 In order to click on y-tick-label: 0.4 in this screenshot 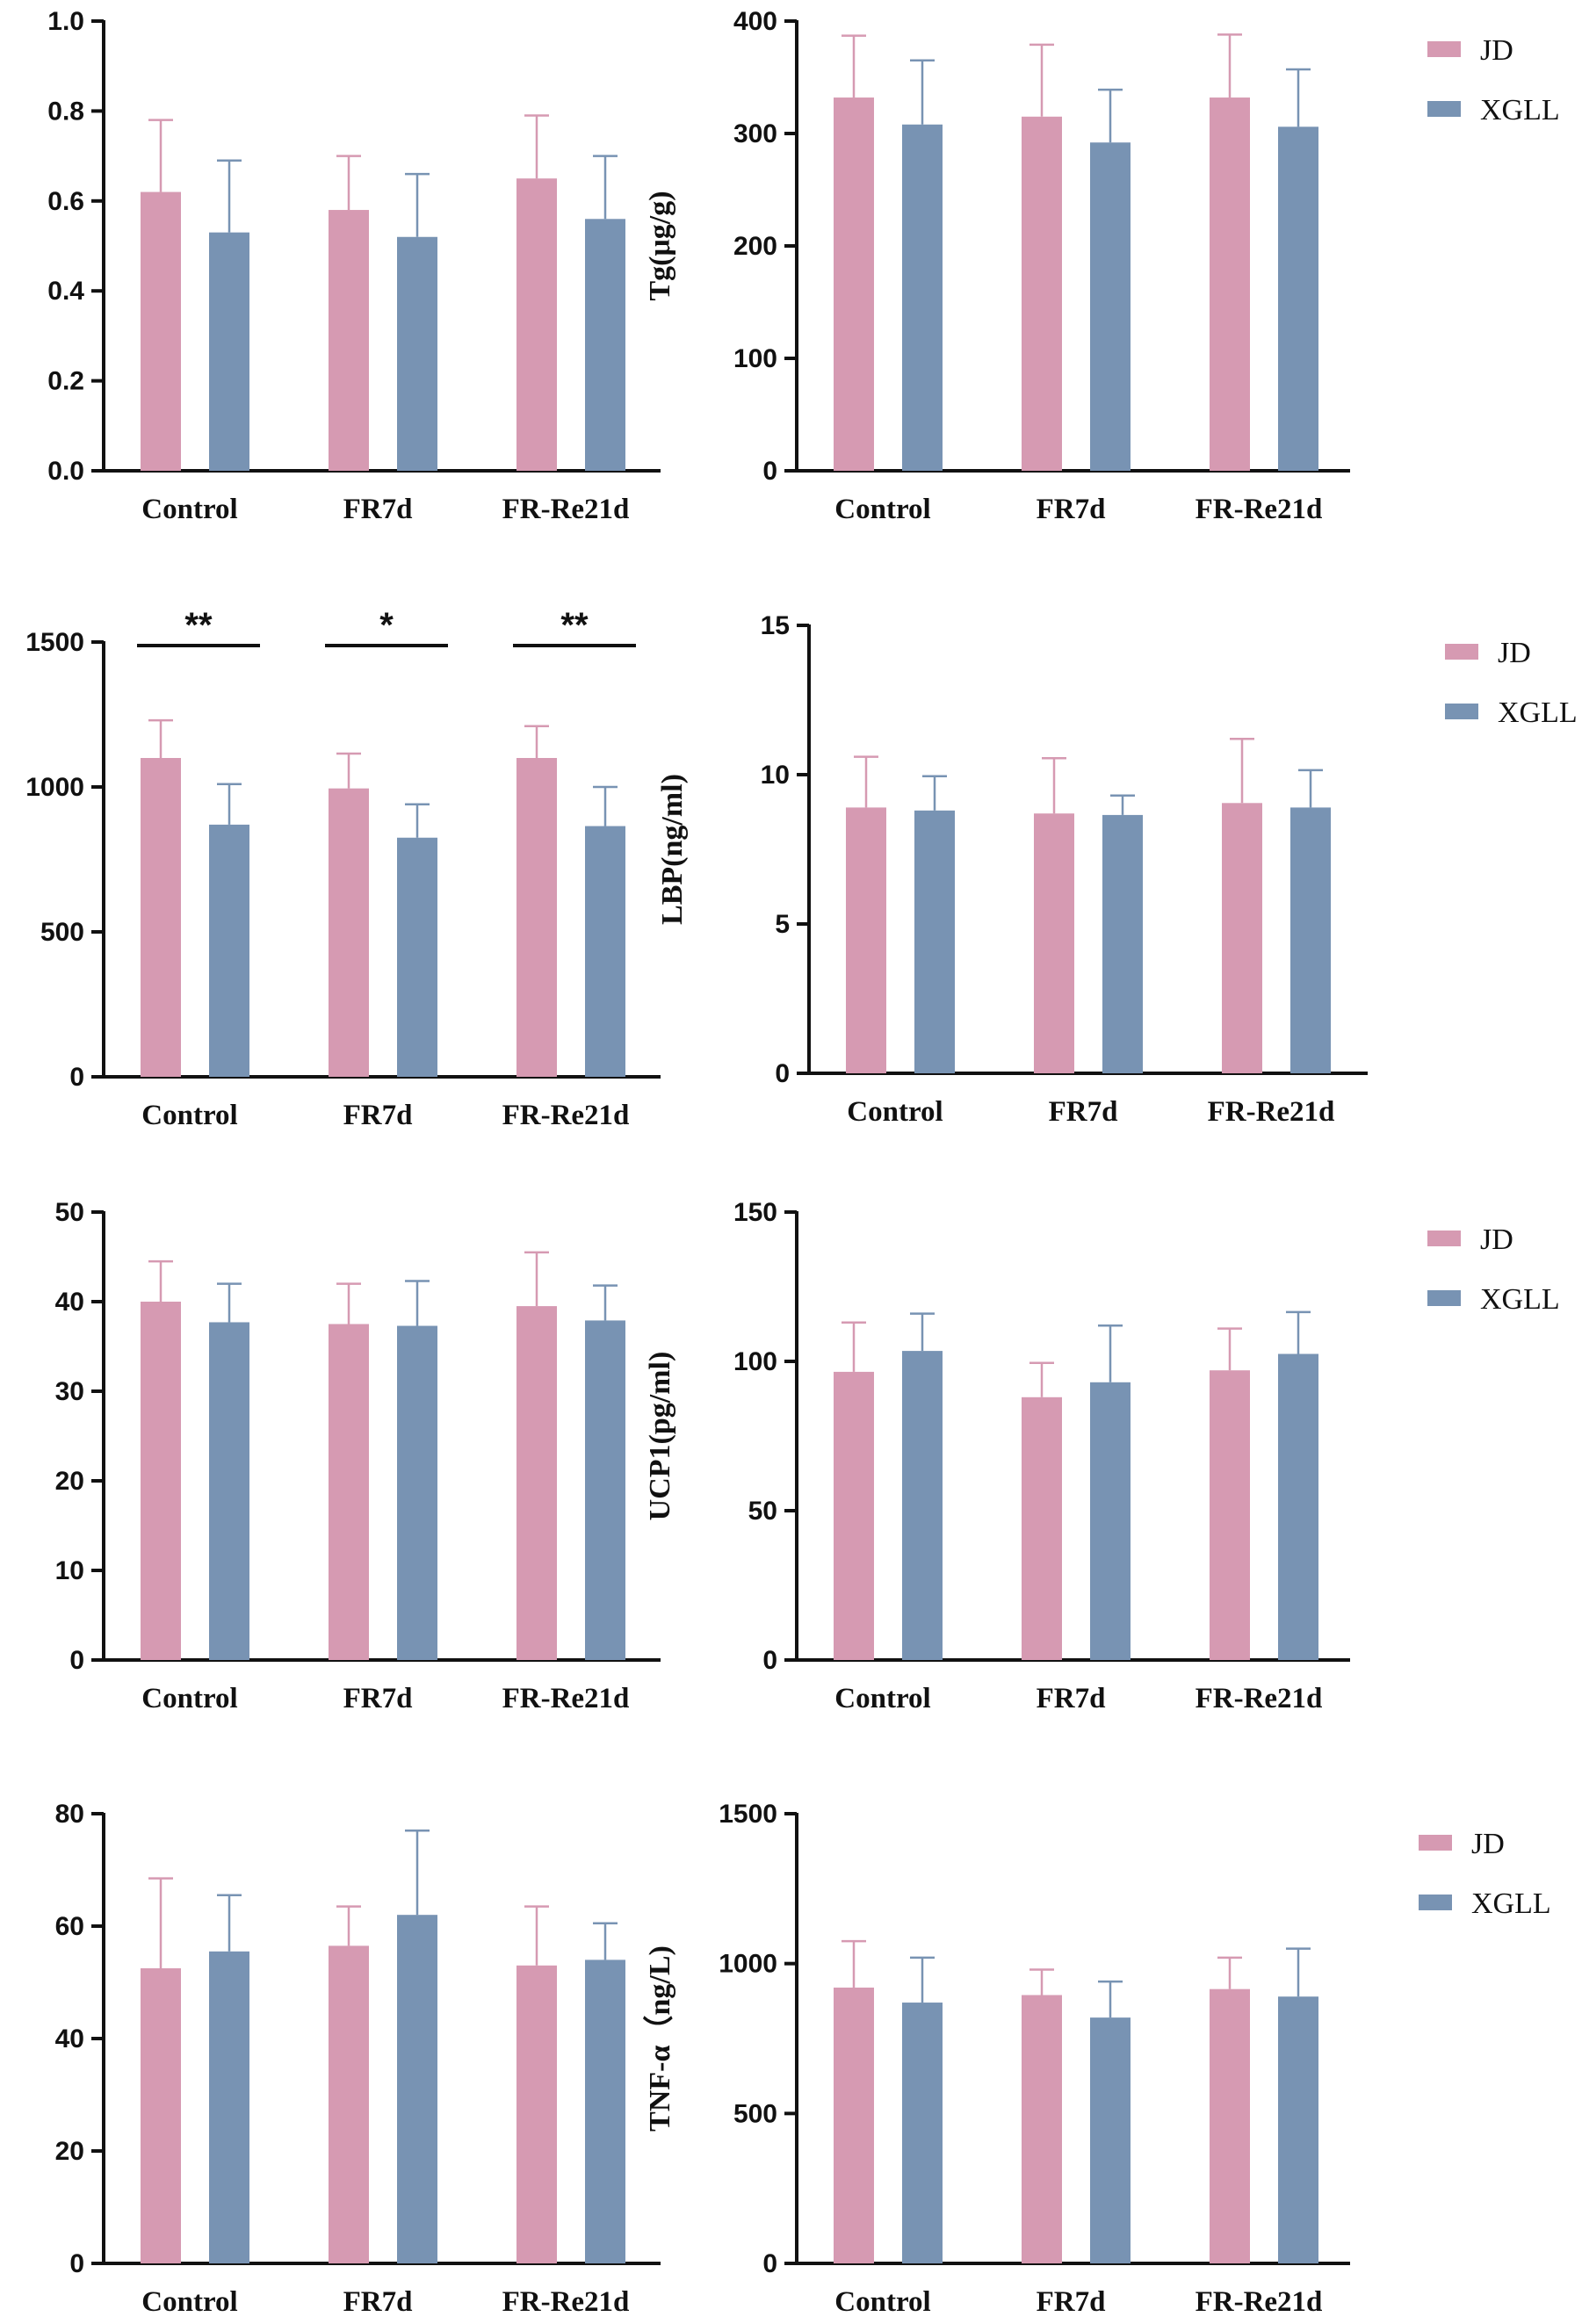, I will do `click(66, 291)`.